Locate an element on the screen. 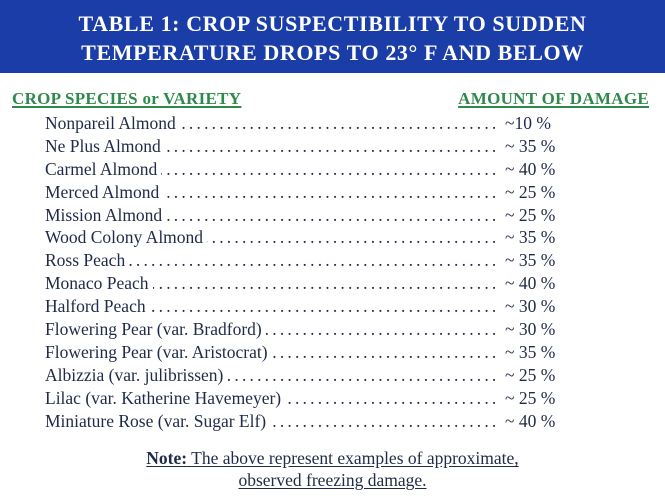 This screenshot has height=500, width=665. damage-amount: ~10 % is located at coordinates (528, 123).